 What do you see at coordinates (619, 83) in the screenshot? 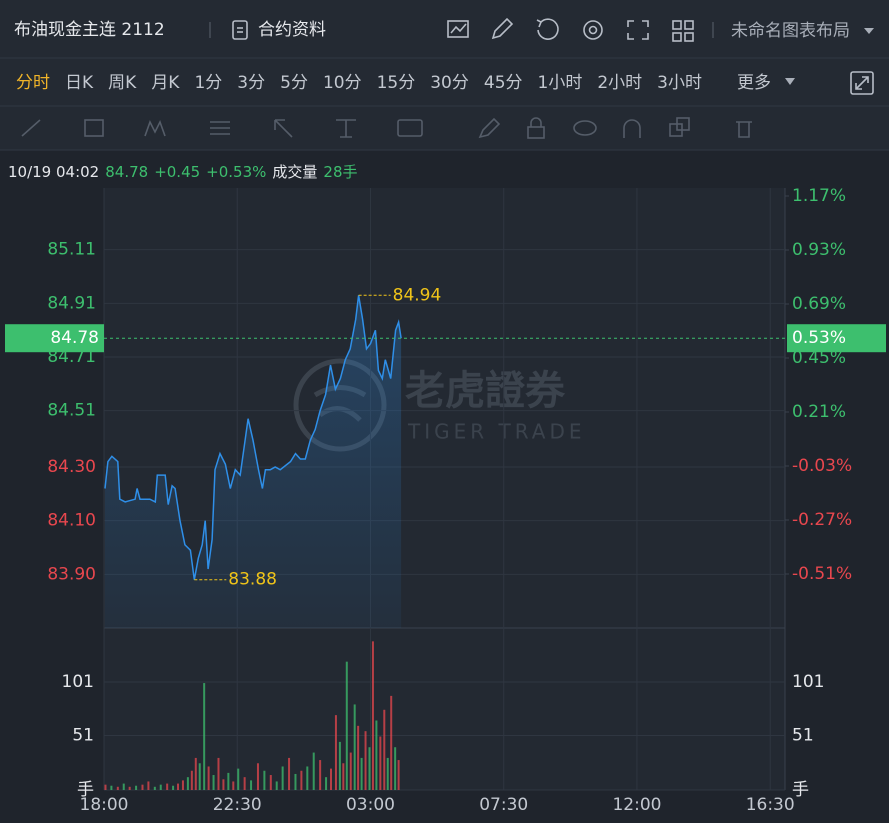
I see `timeframe-tab: 2小时` at bounding box center [619, 83].